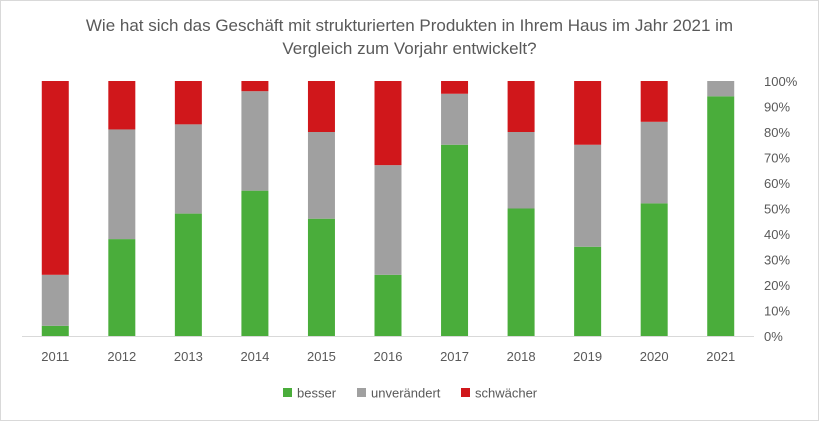 Image resolution: width=819 pixels, height=421 pixels. I want to click on bar-2015-unverändert, so click(321, 175).